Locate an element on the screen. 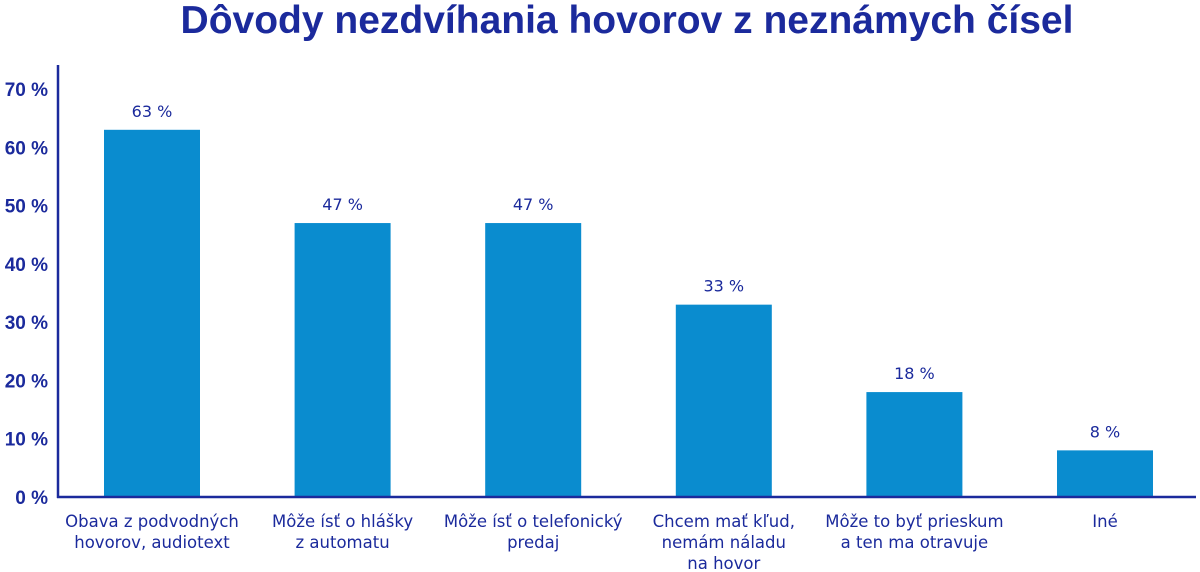  category-label: Môže ísť o hlášky is located at coordinates (342, 521).